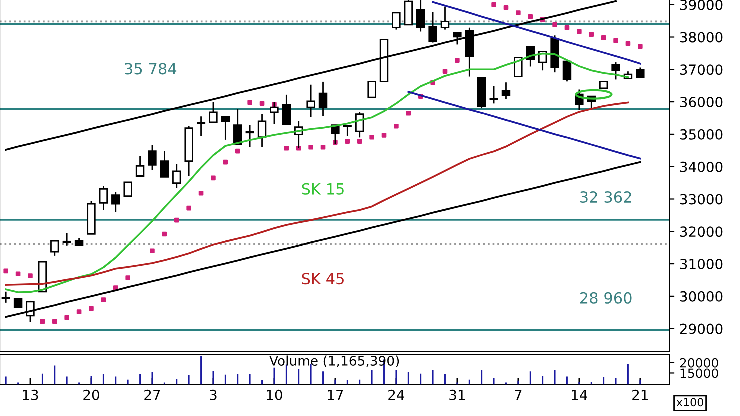 This screenshot has width=740, height=416. I want to click on x-tick-label: 13, so click(30, 395).